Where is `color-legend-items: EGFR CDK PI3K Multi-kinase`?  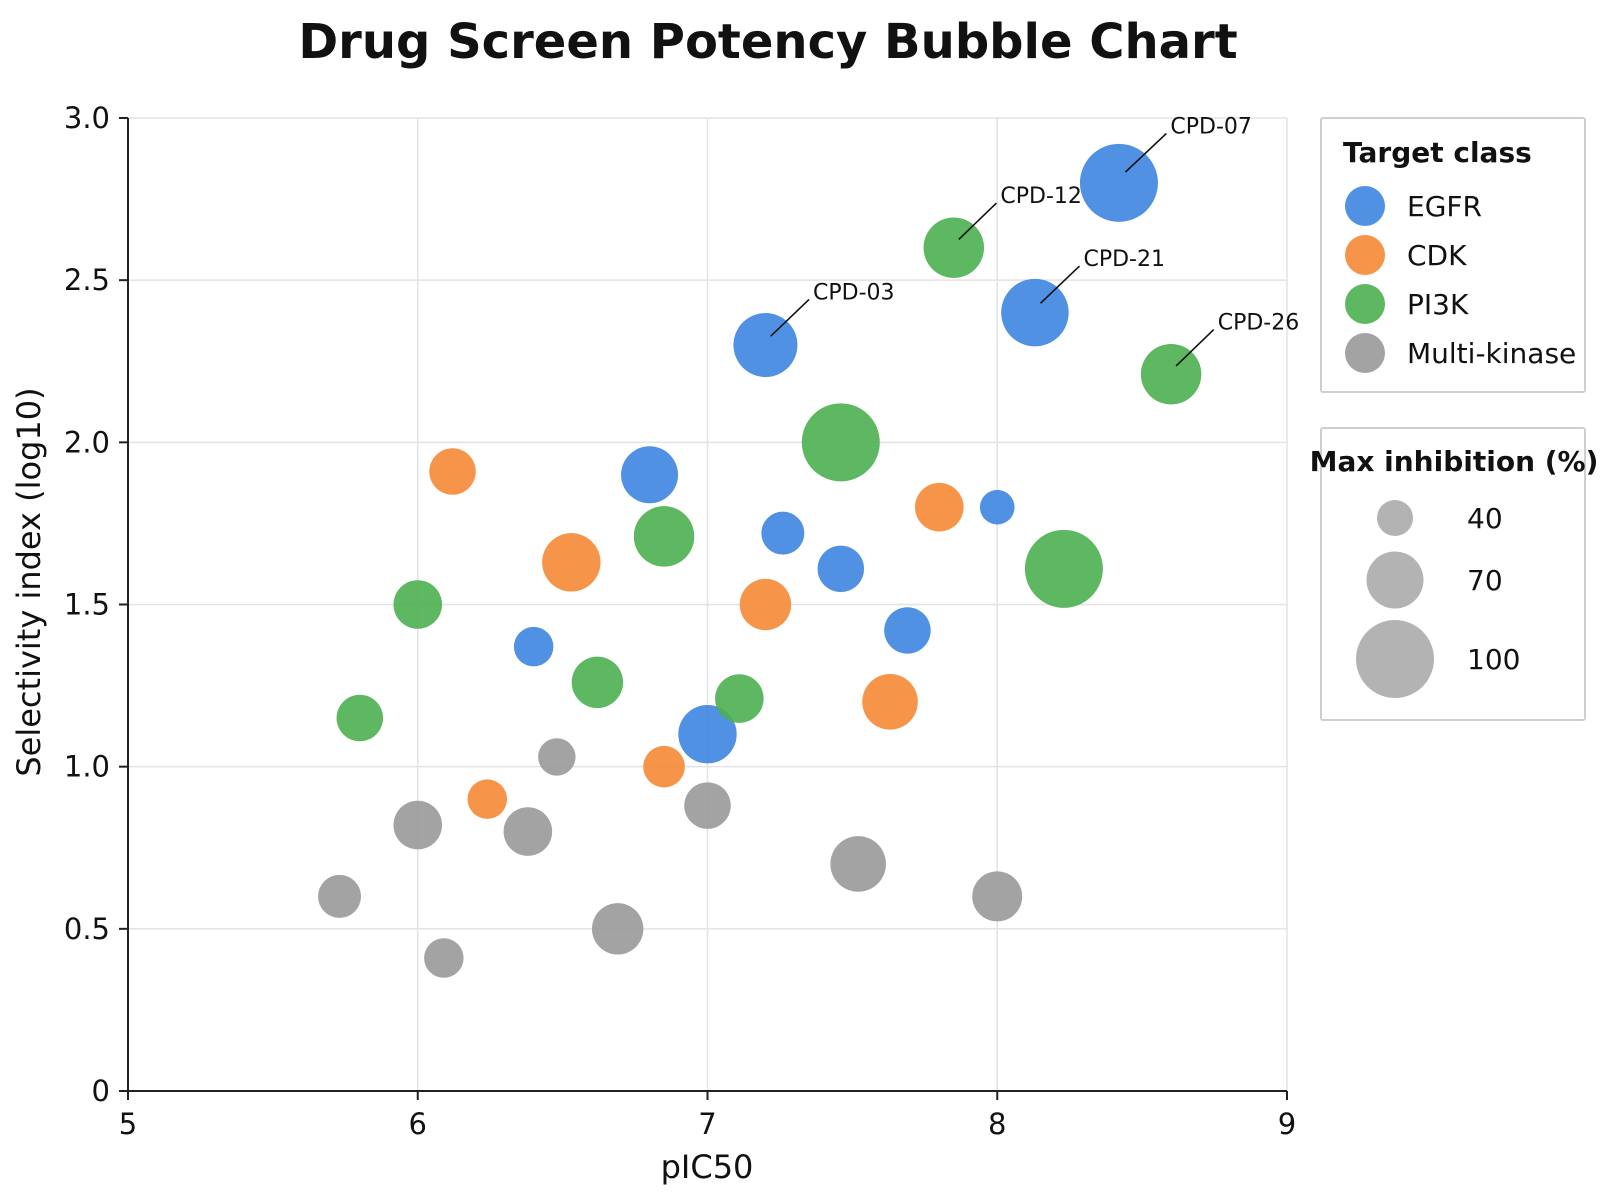 color-legend-items: EGFR CDK PI3K Multi-kinase is located at coordinates (1460, 279).